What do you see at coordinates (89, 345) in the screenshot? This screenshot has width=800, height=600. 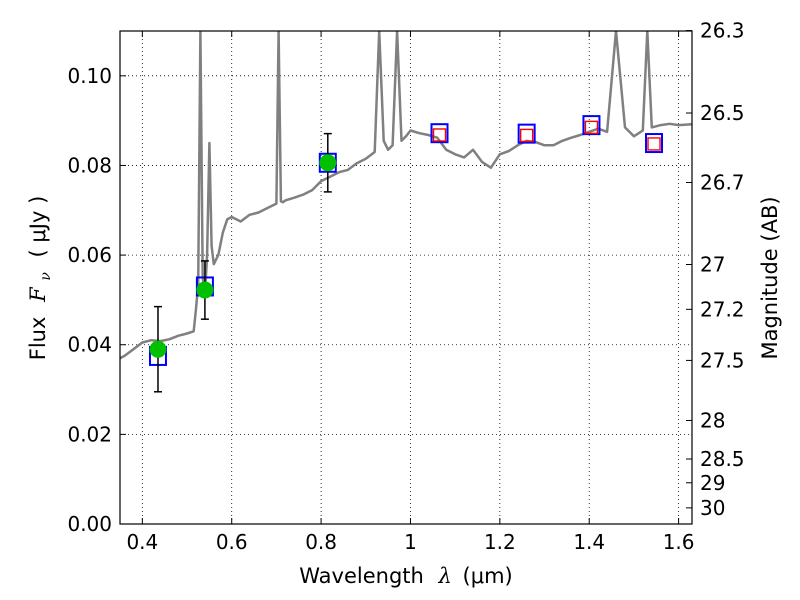 I see `y-tick-label: 0.04` at bounding box center [89, 345].